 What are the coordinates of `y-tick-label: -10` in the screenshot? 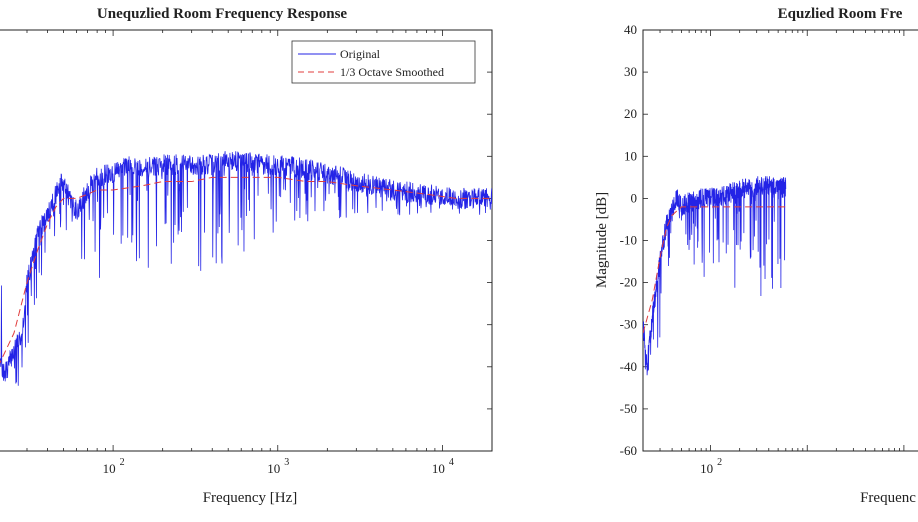 It's located at (628, 240).